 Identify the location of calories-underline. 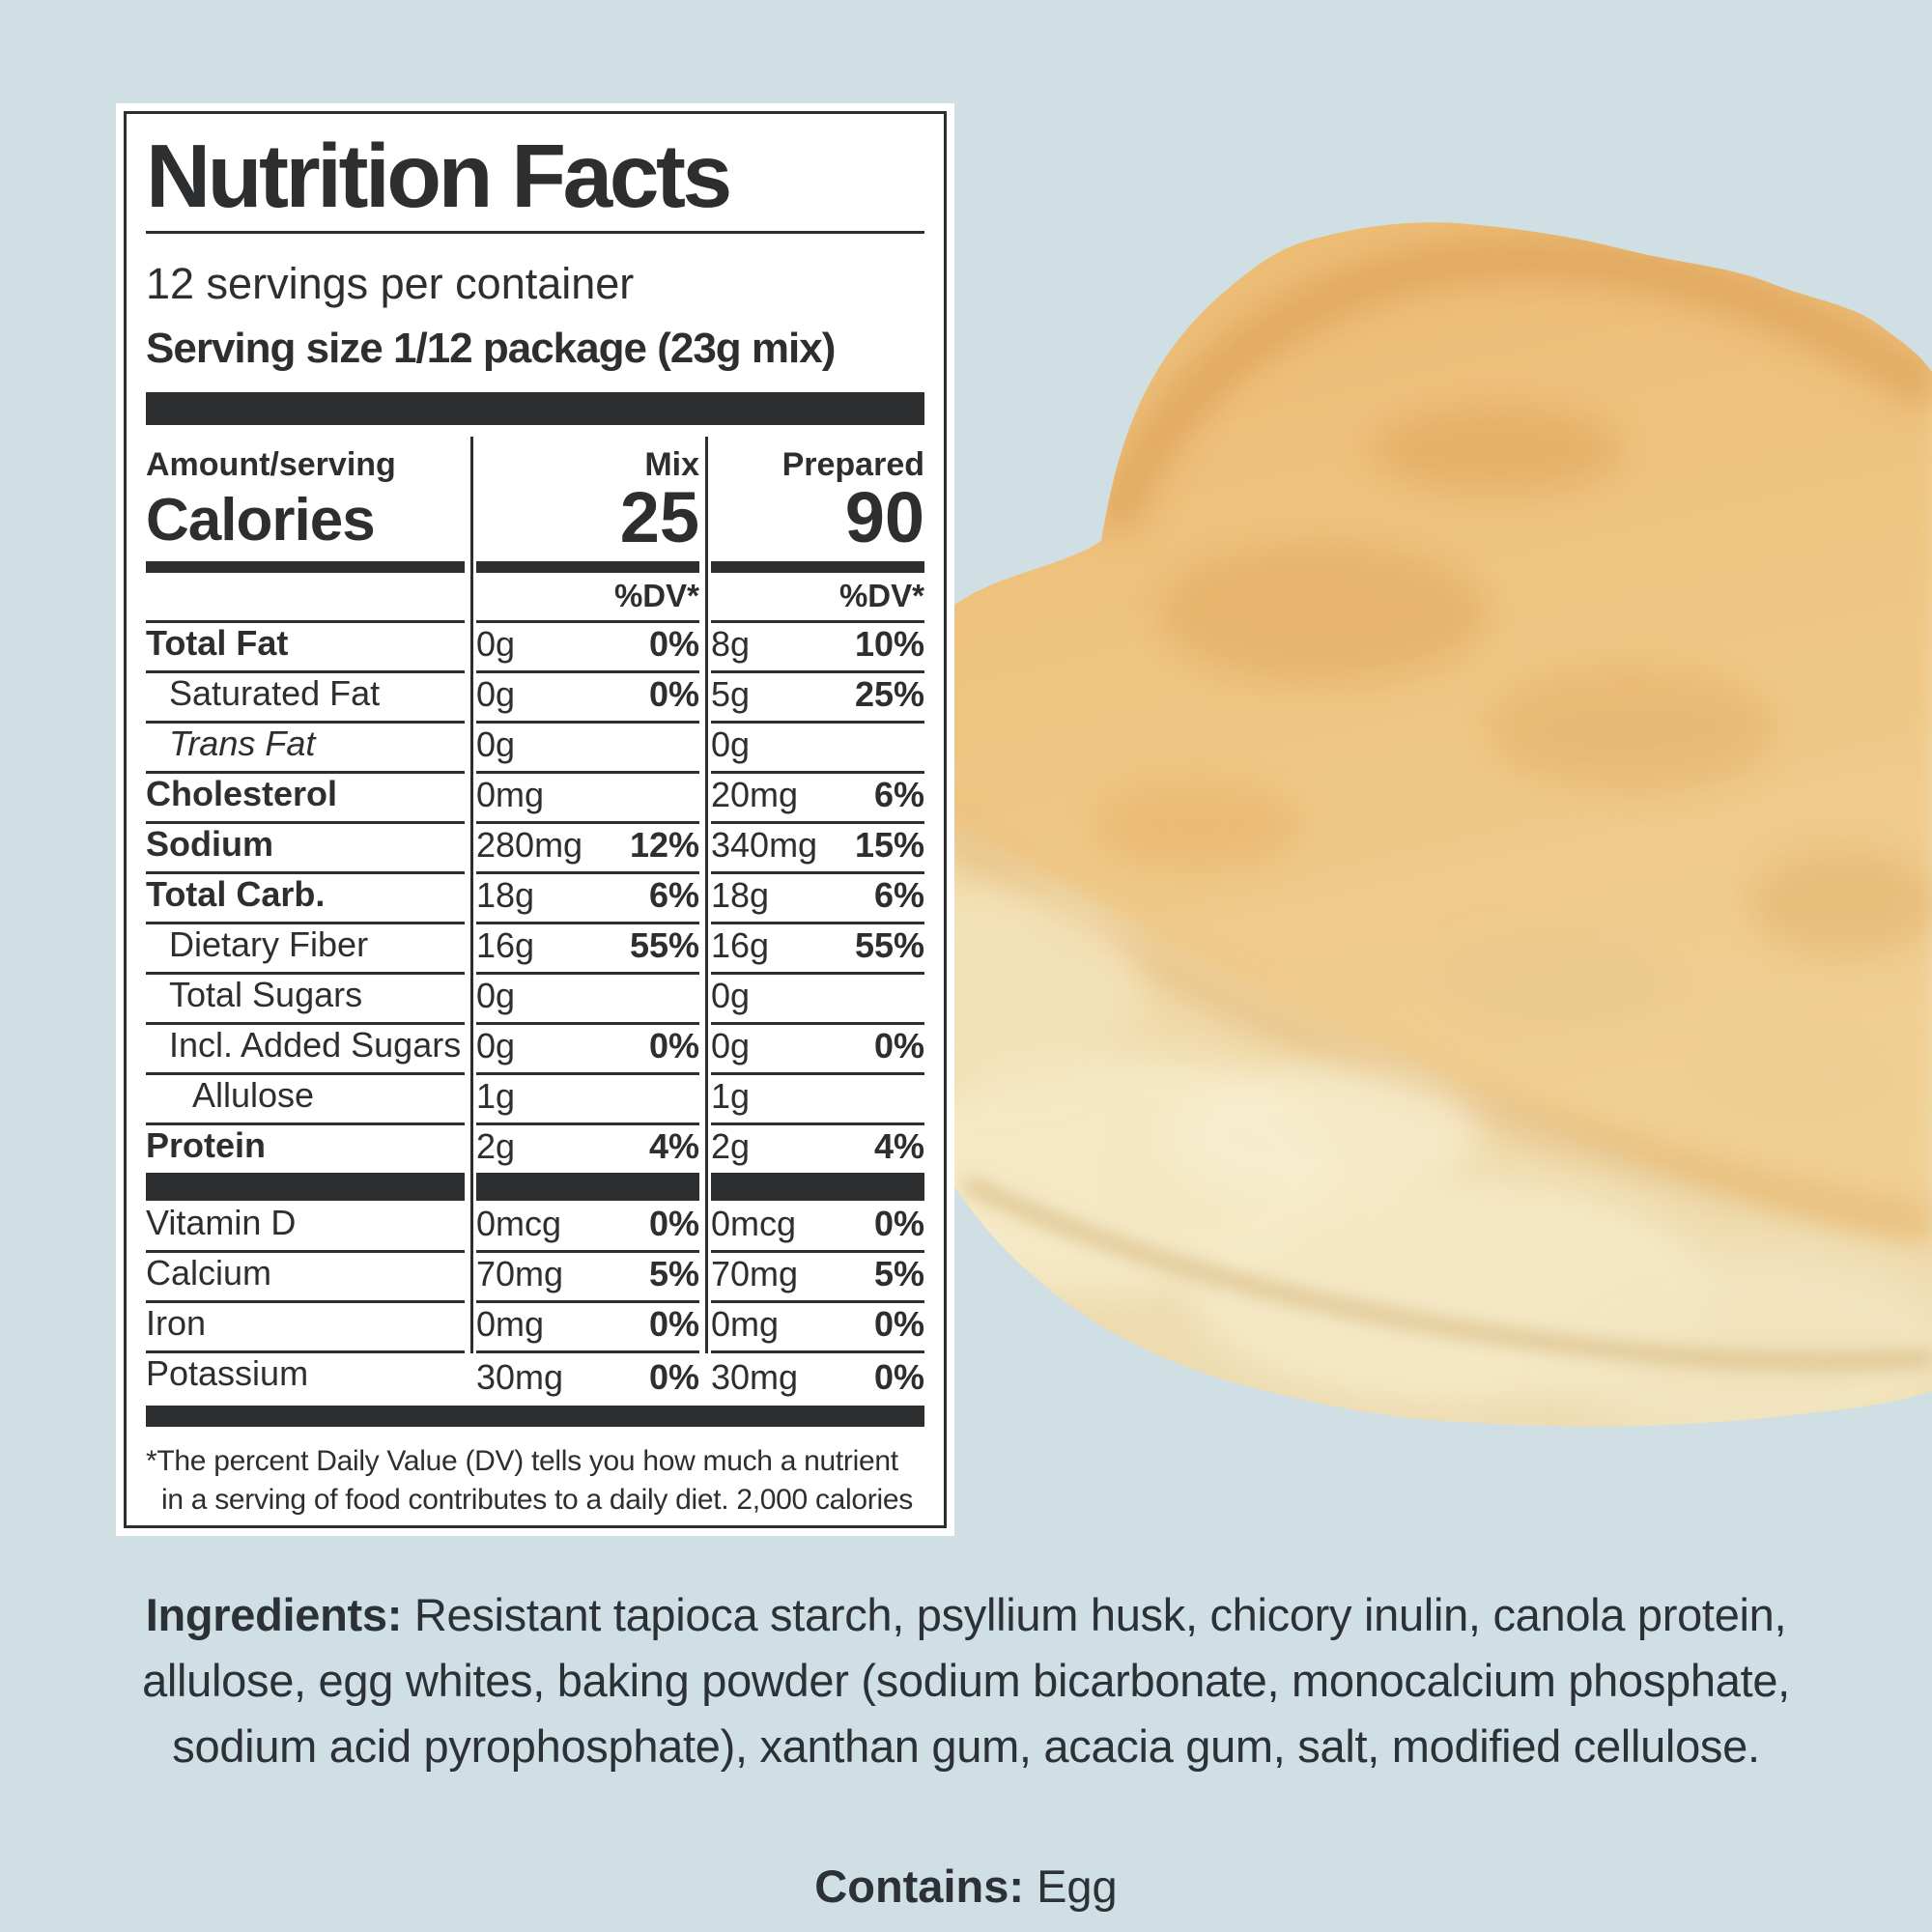
(535, 567).